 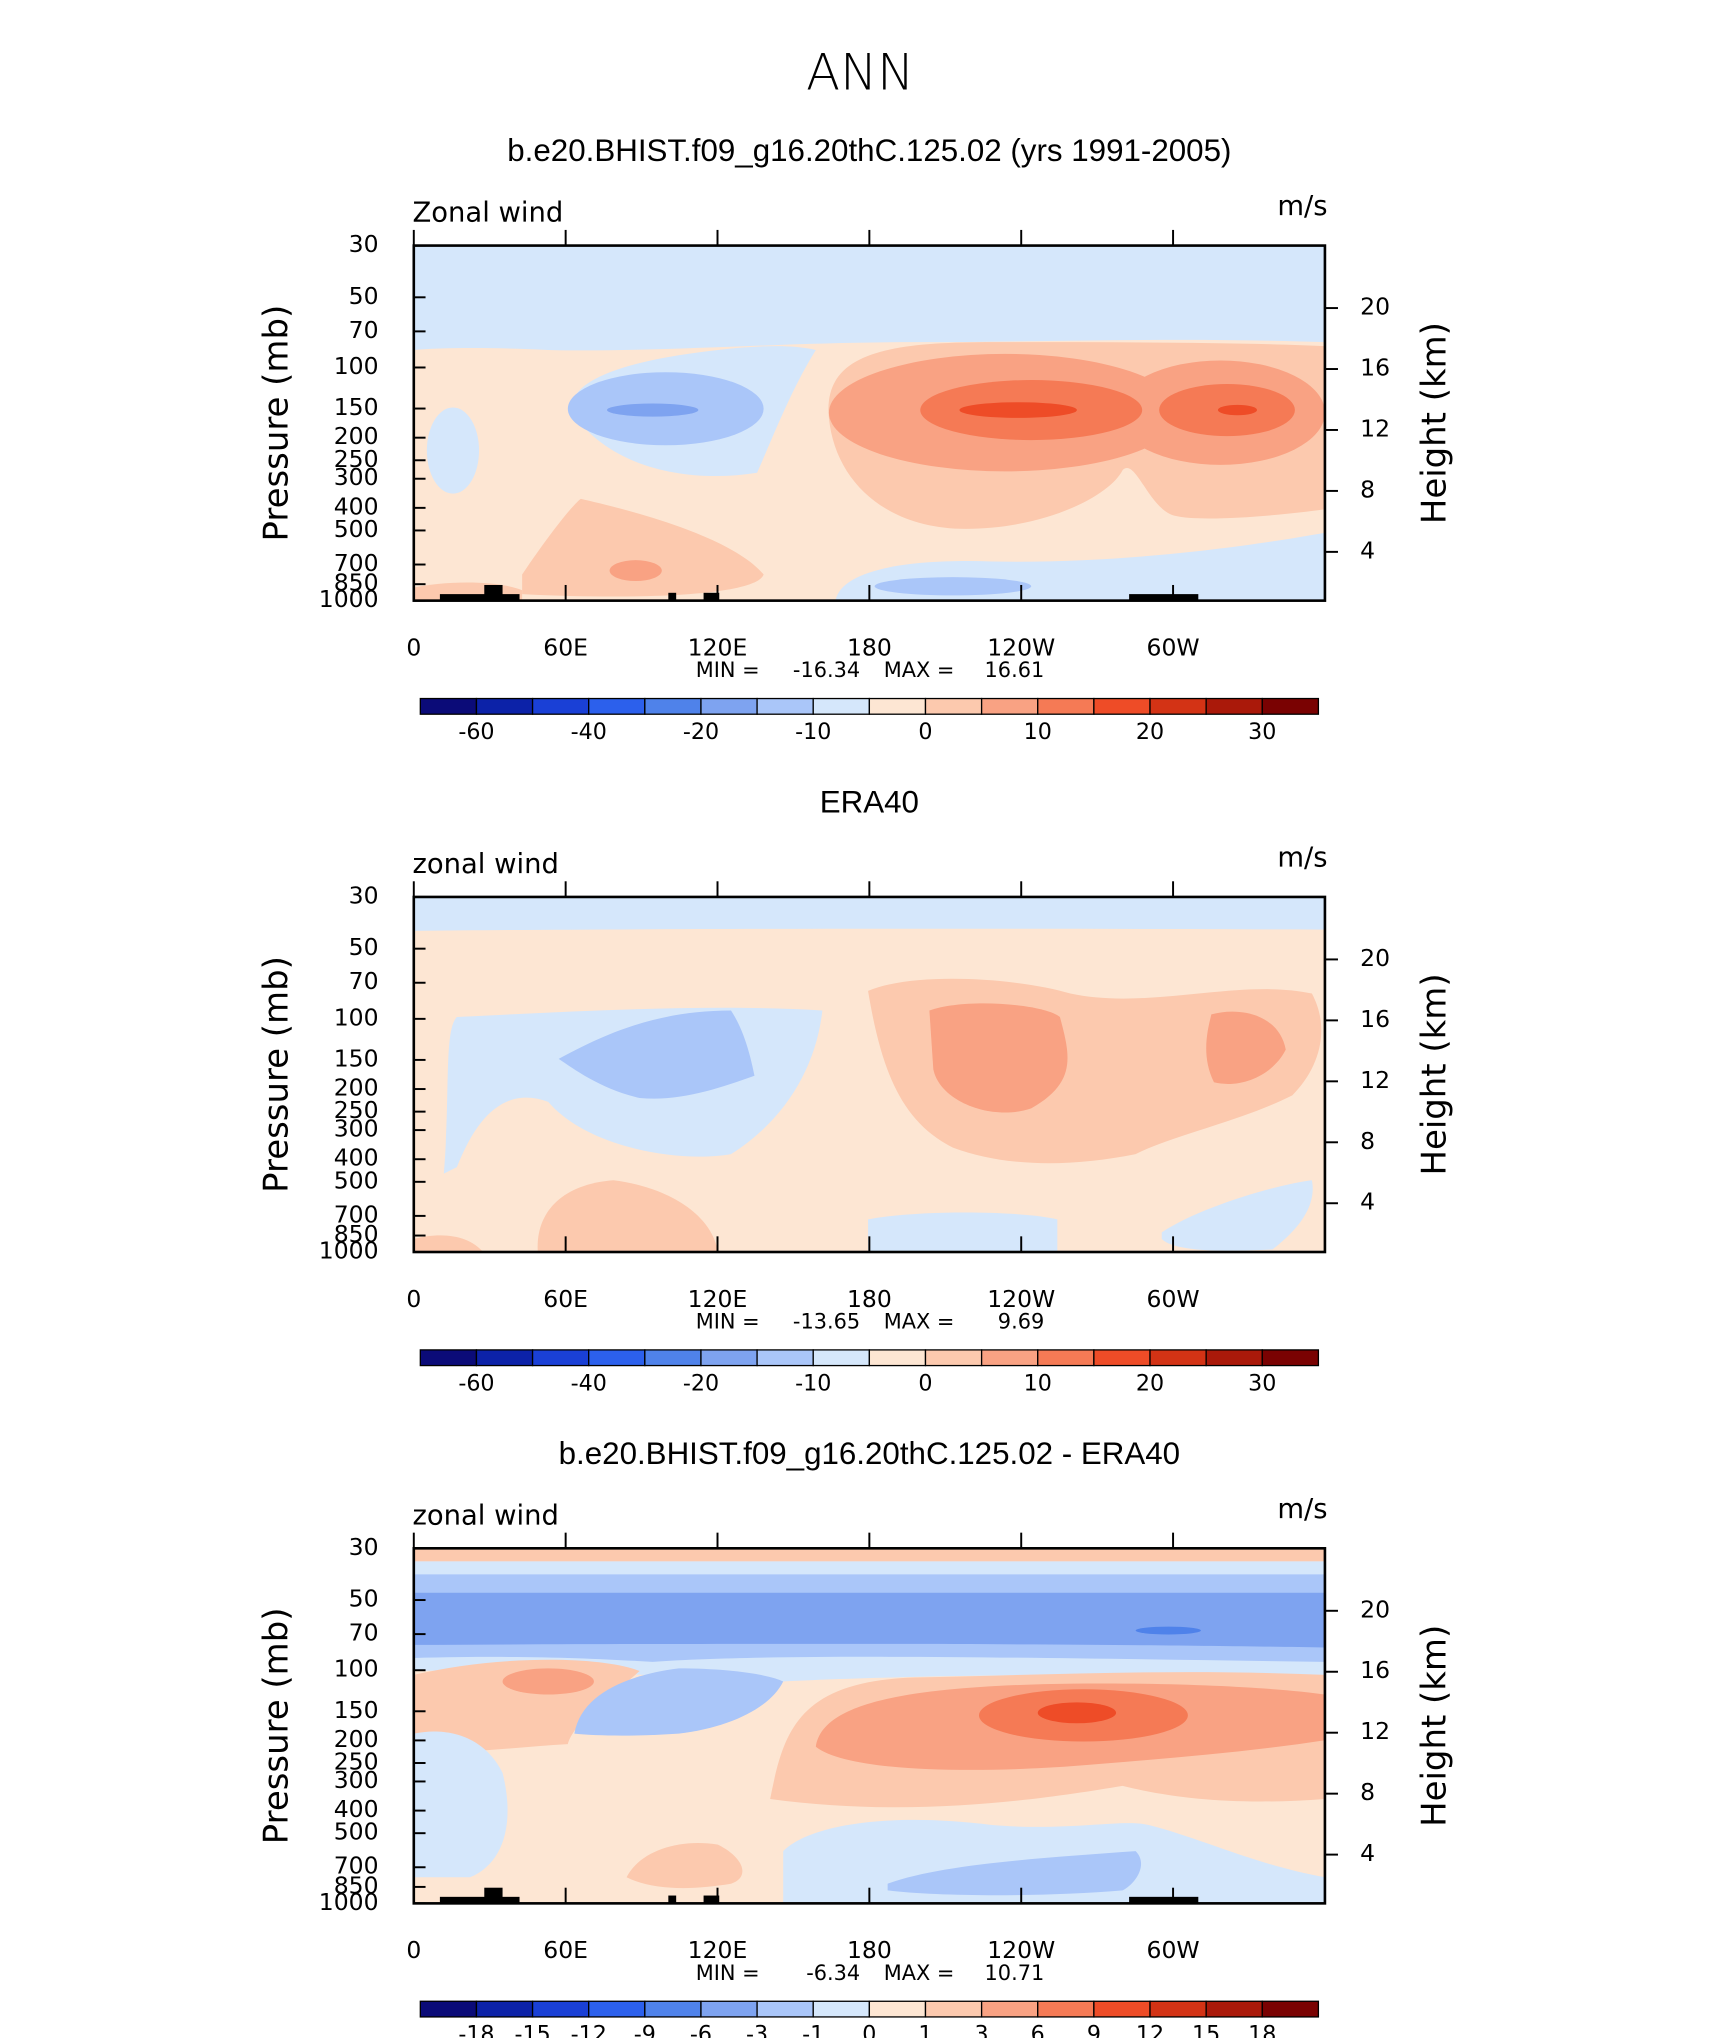 I want to click on colorbar-label: 3, so click(x=982, y=2030).